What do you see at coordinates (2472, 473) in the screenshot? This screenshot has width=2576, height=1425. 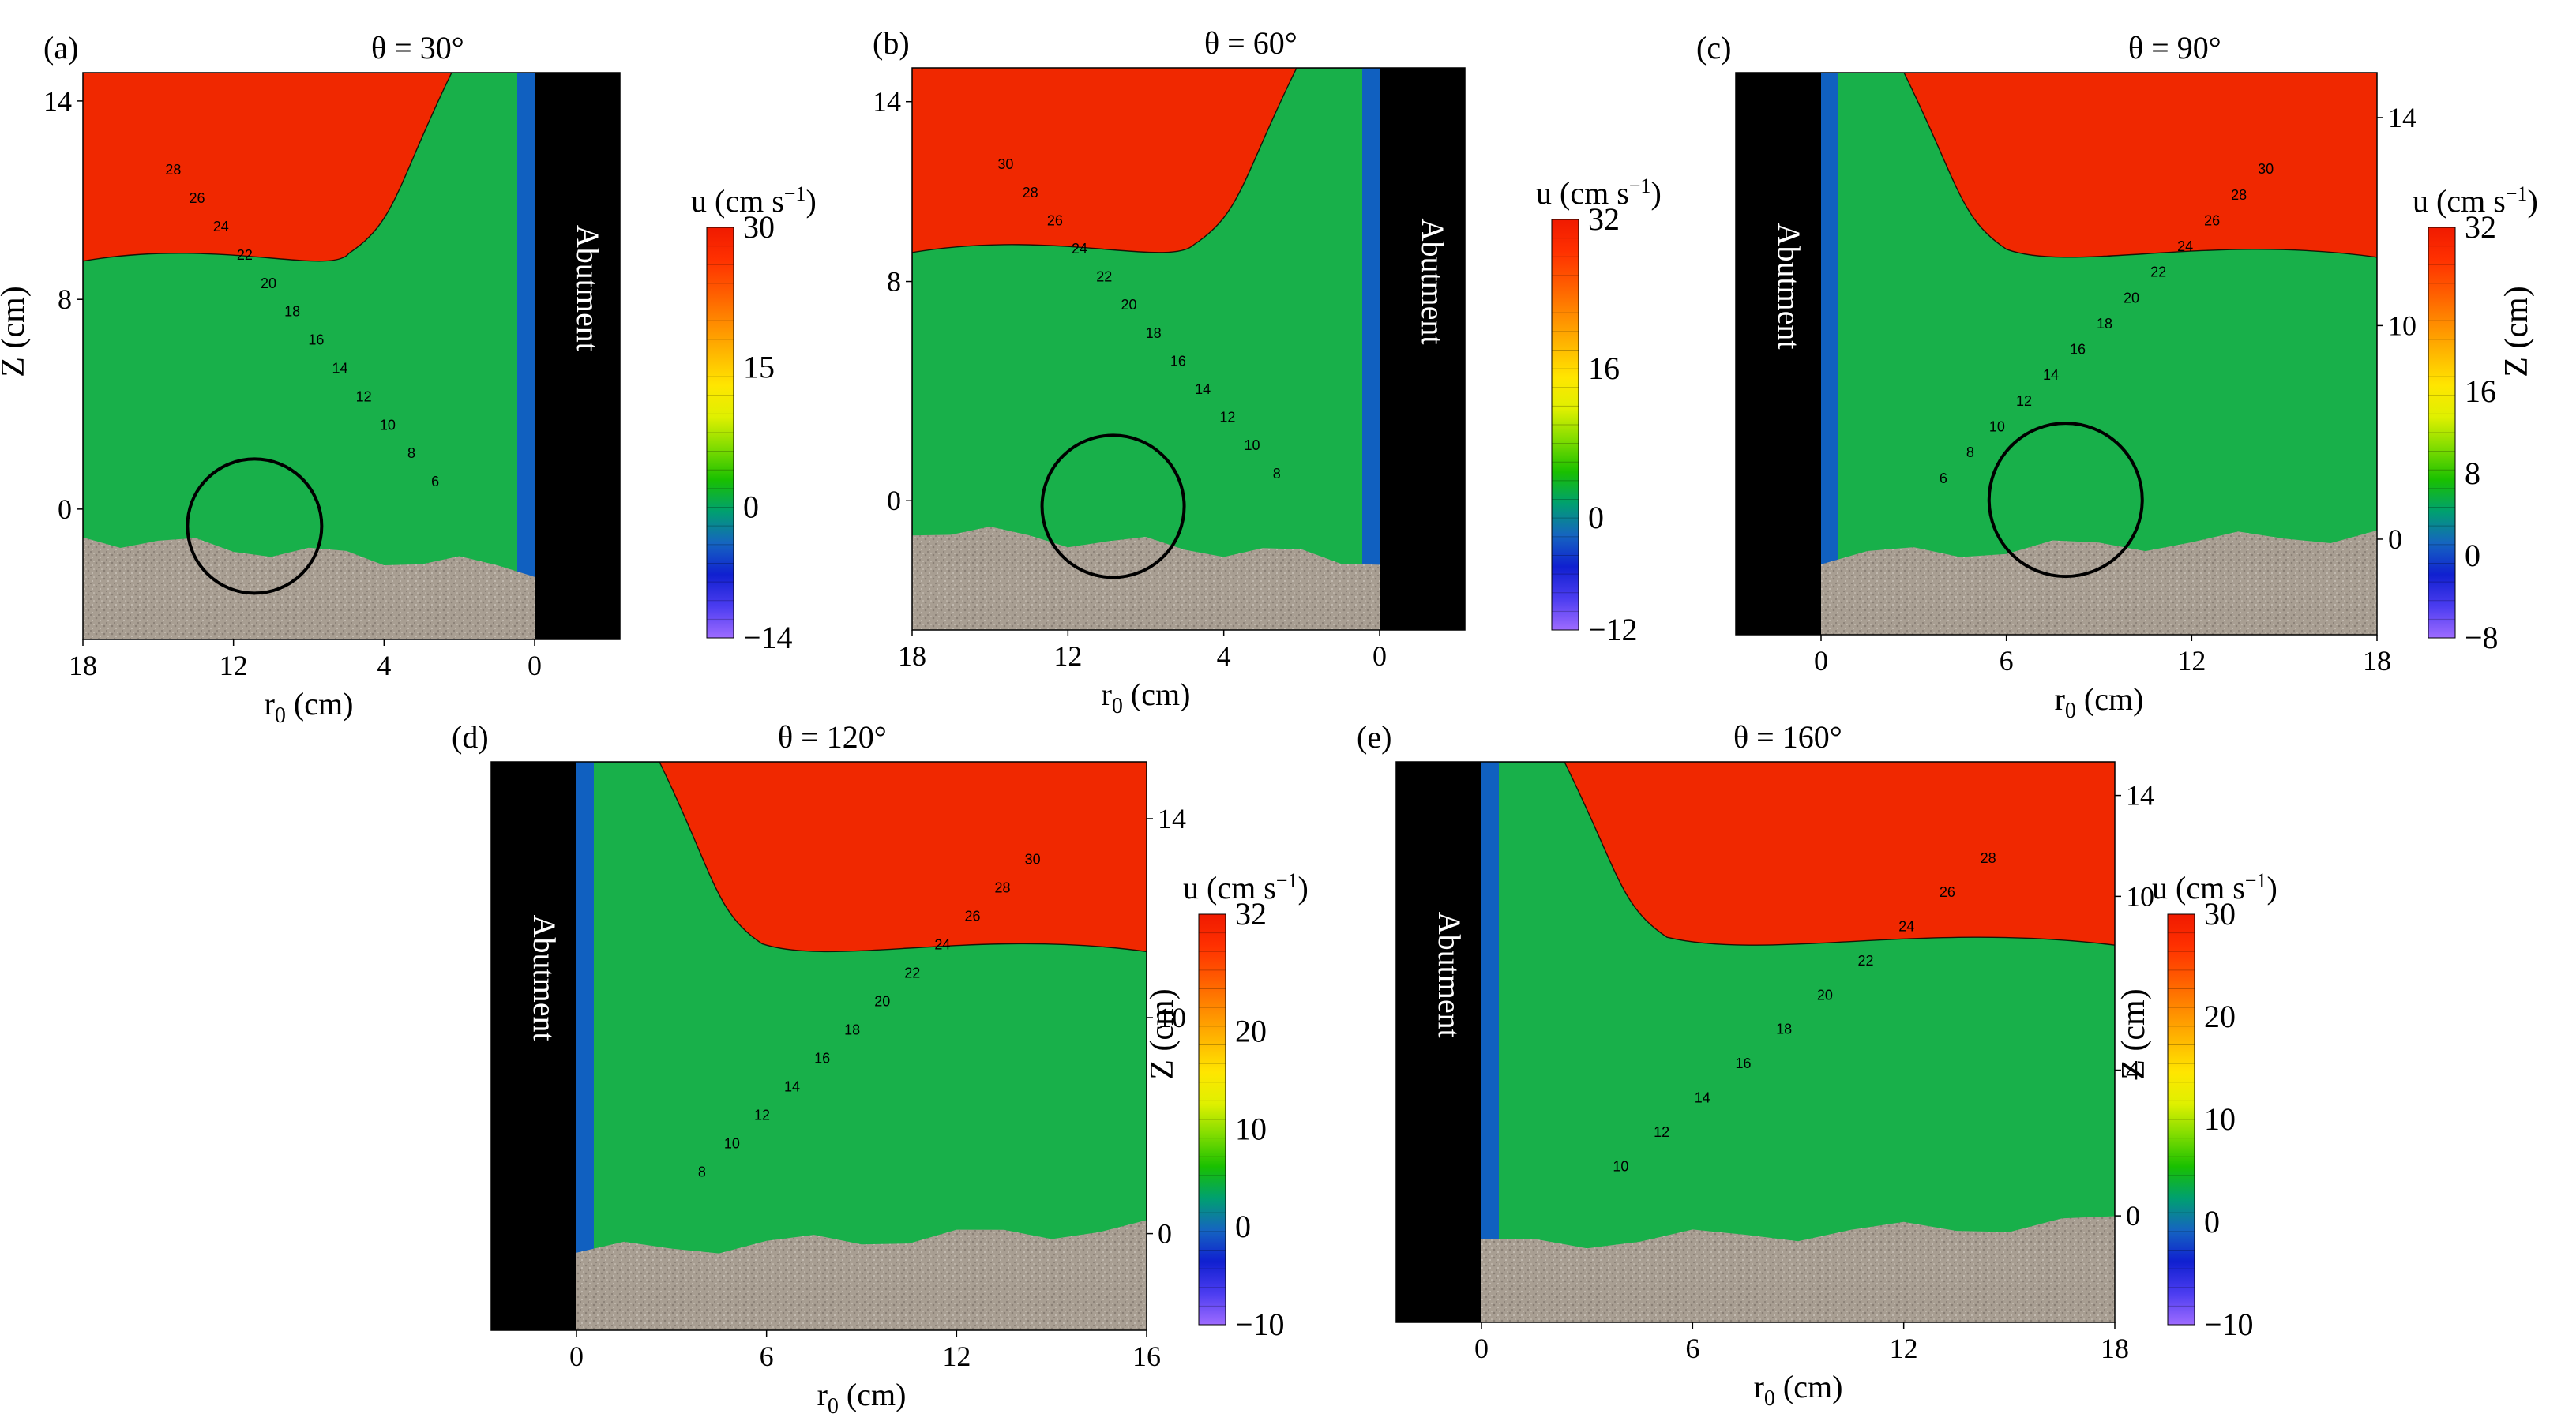 I see `colorbar-tick-label: 8` at bounding box center [2472, 473].